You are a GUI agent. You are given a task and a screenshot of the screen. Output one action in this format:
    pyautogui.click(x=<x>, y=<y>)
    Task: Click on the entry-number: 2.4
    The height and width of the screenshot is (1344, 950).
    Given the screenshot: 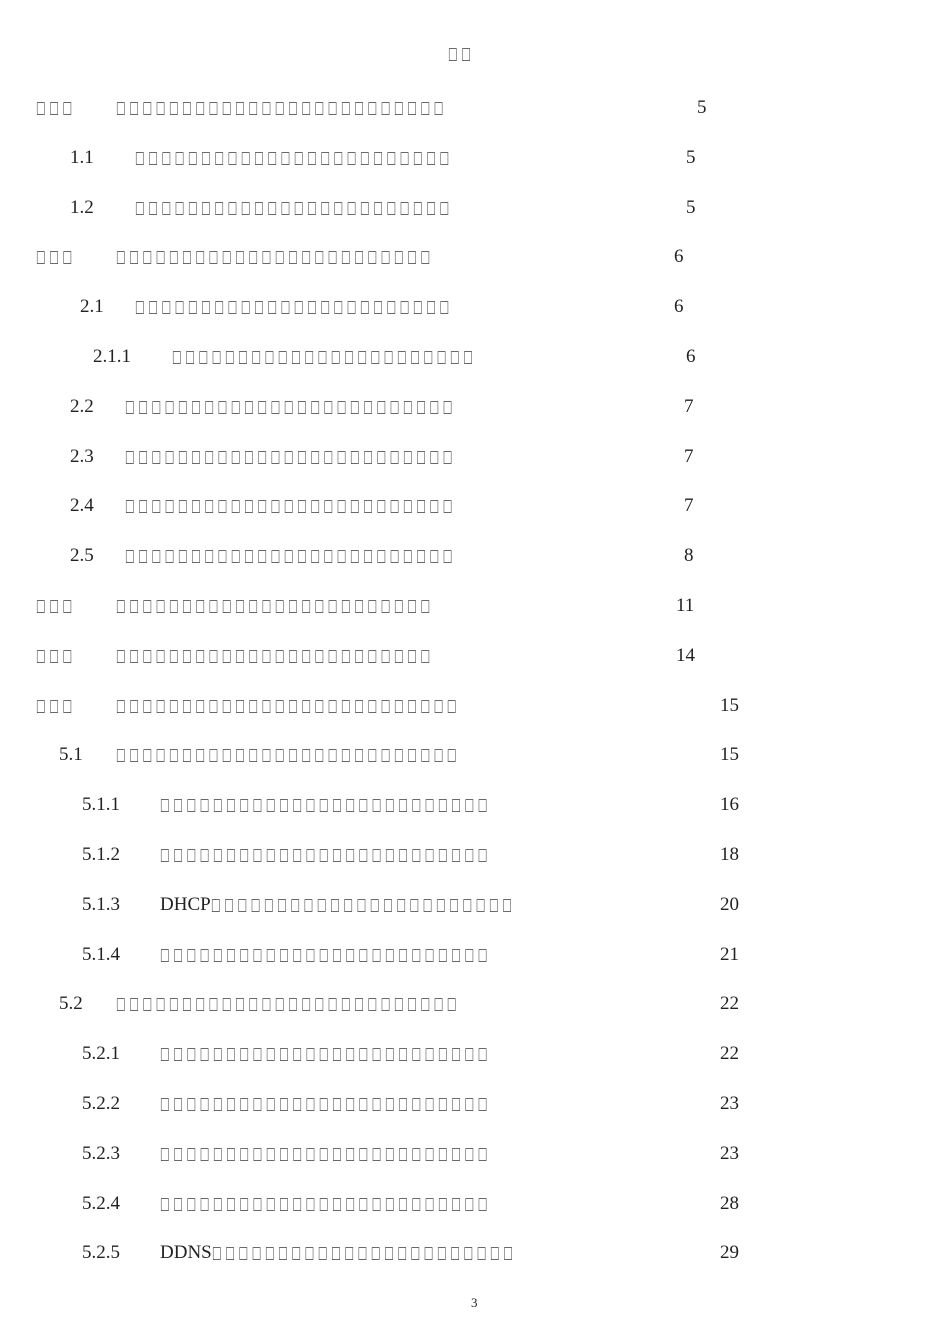 What is the action you would take?
    pyautogui.click(x=82, y=506)
    